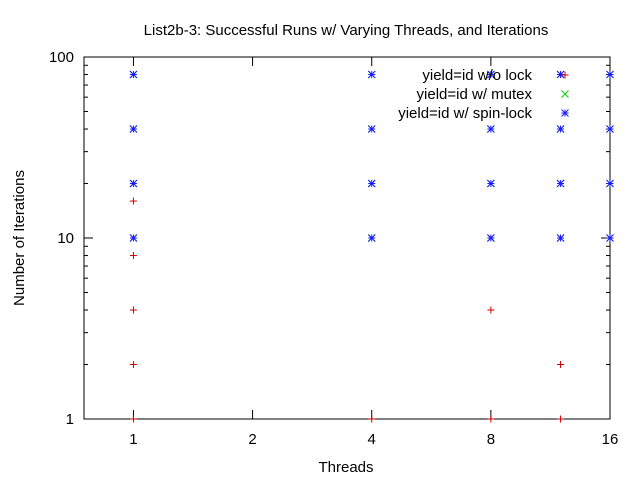 This screenshot has height=480, width=640. I want to click on legend-label-1: yield=id w/o lock, so click(477, 75).